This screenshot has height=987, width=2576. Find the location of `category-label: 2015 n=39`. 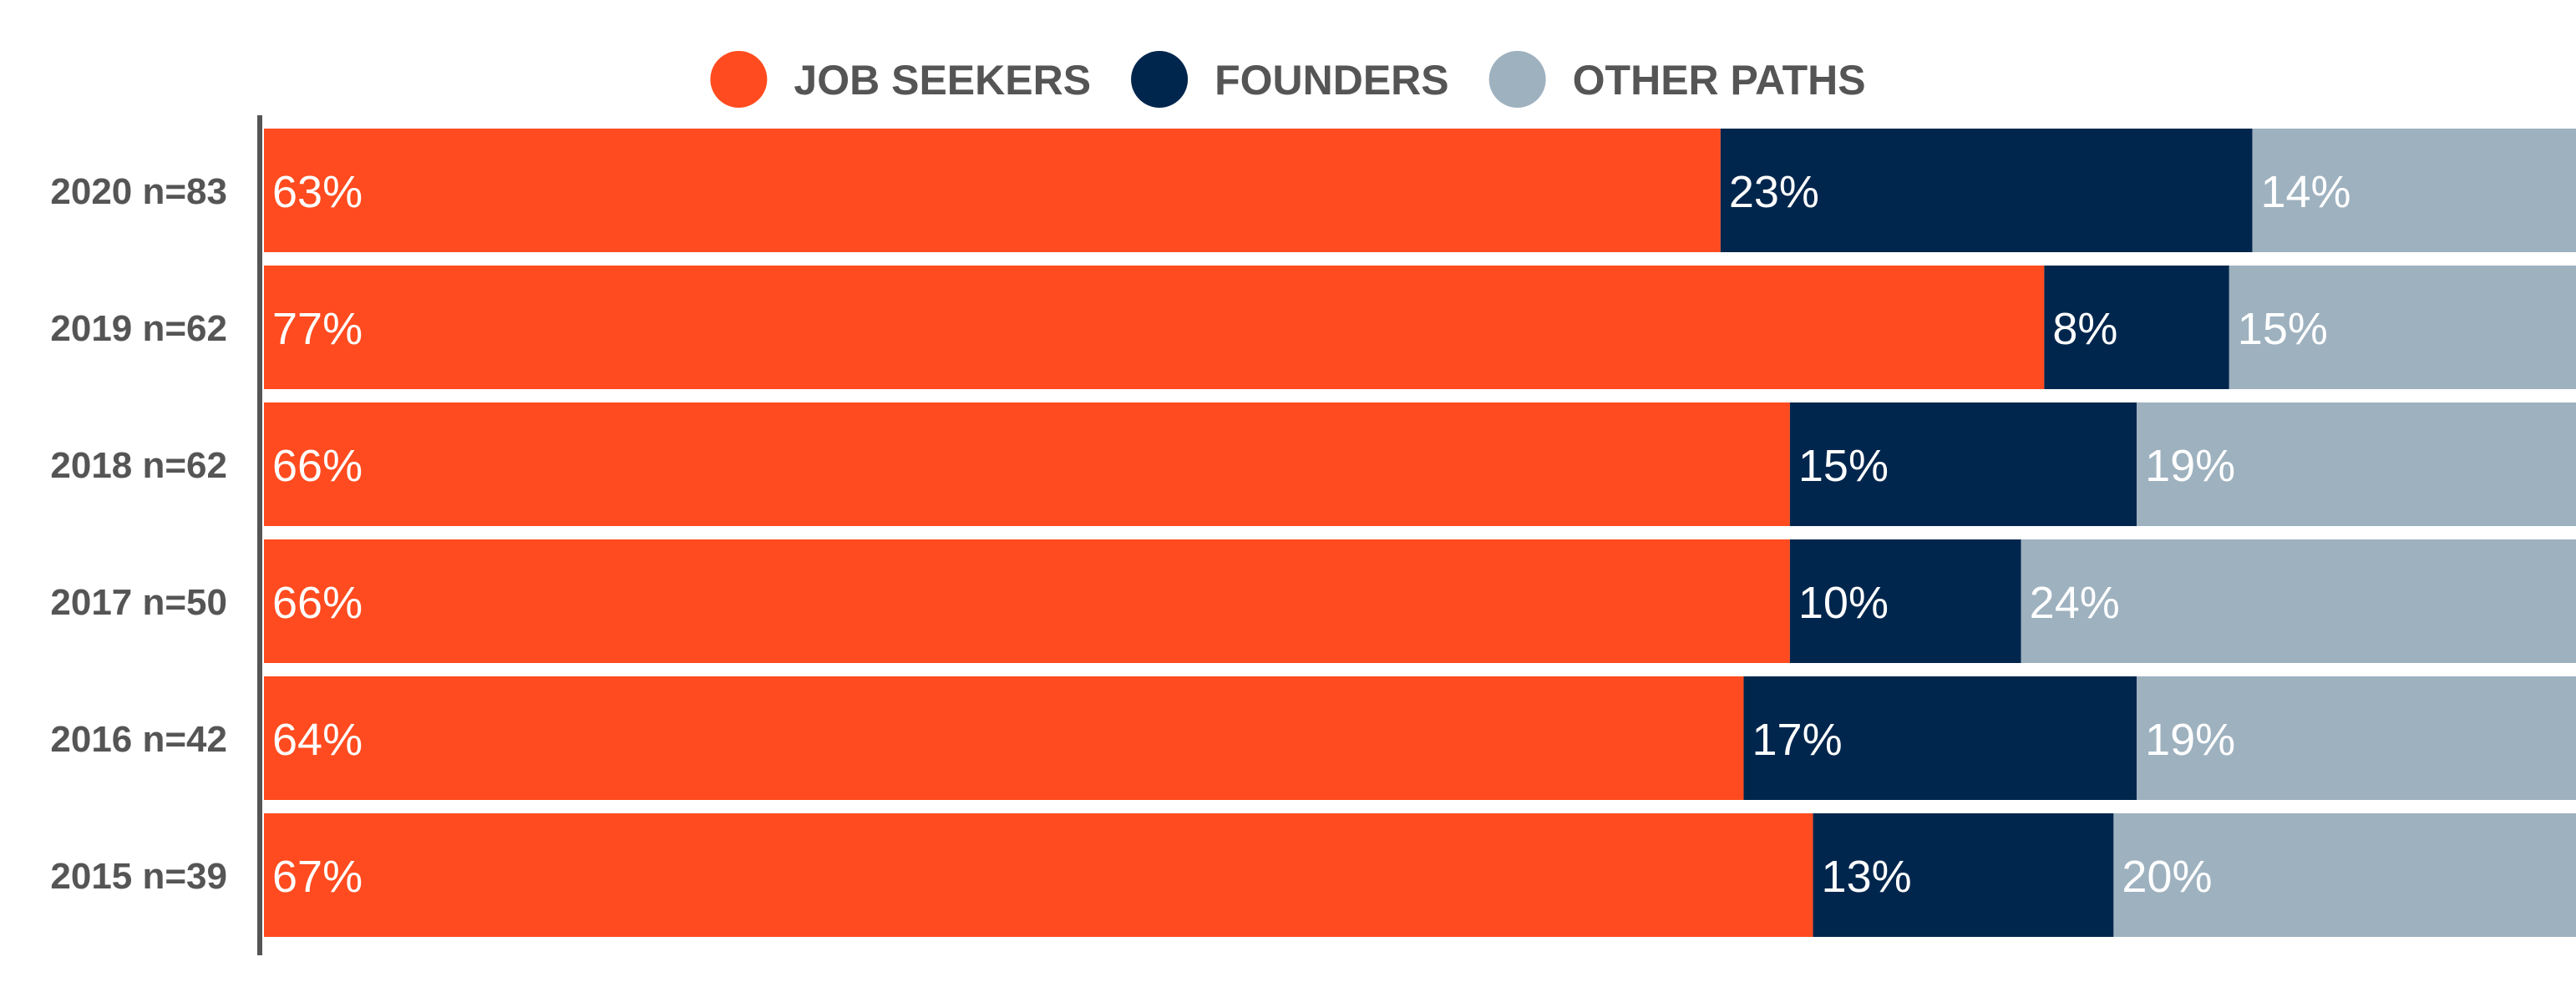

category-label: 2015 n=39 is located at coordinates (138, 877).